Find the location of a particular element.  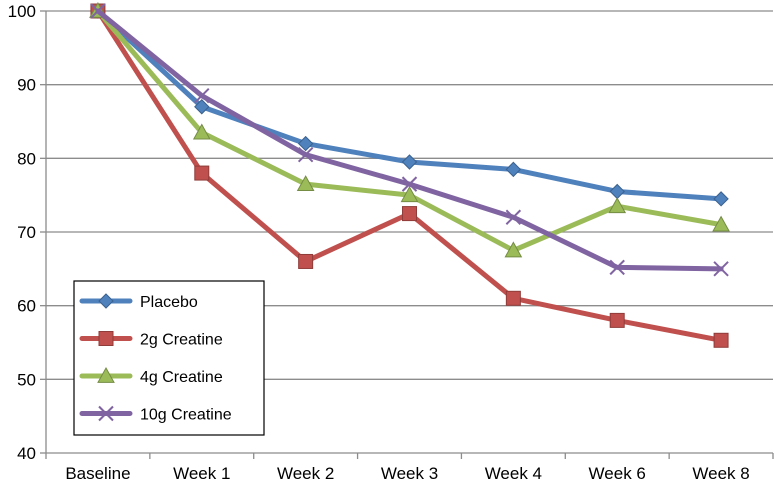

legend-item: 10g Creatine is located at coordinates (155, 414).